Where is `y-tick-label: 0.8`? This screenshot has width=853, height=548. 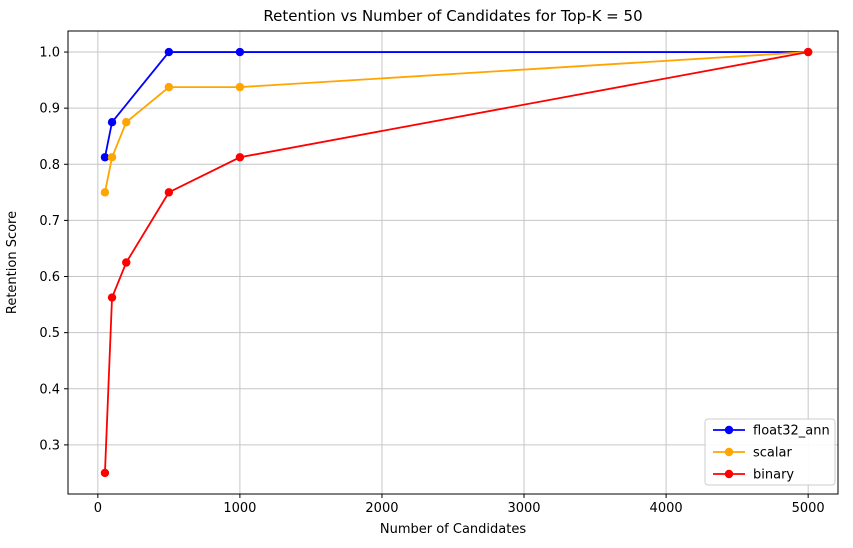
y-tick-label: 0.8 is located at coordinates (49, 165).